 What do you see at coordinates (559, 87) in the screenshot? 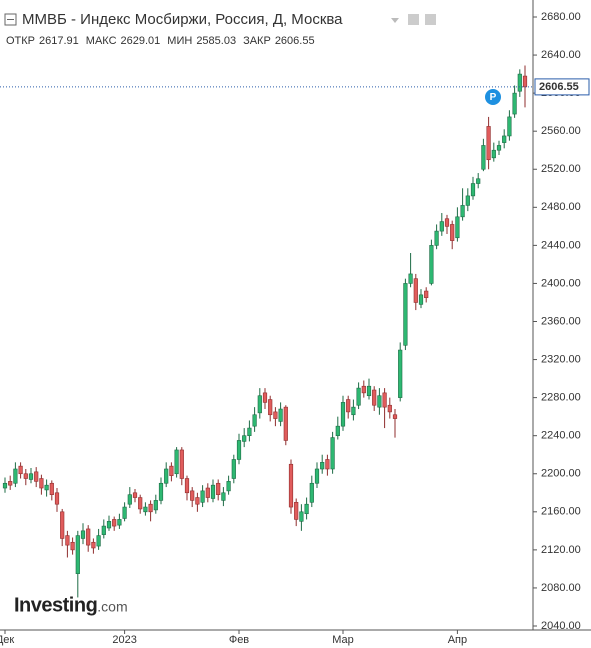
I see `last-price-label: 2606.55` at bounding box center [559, 87].